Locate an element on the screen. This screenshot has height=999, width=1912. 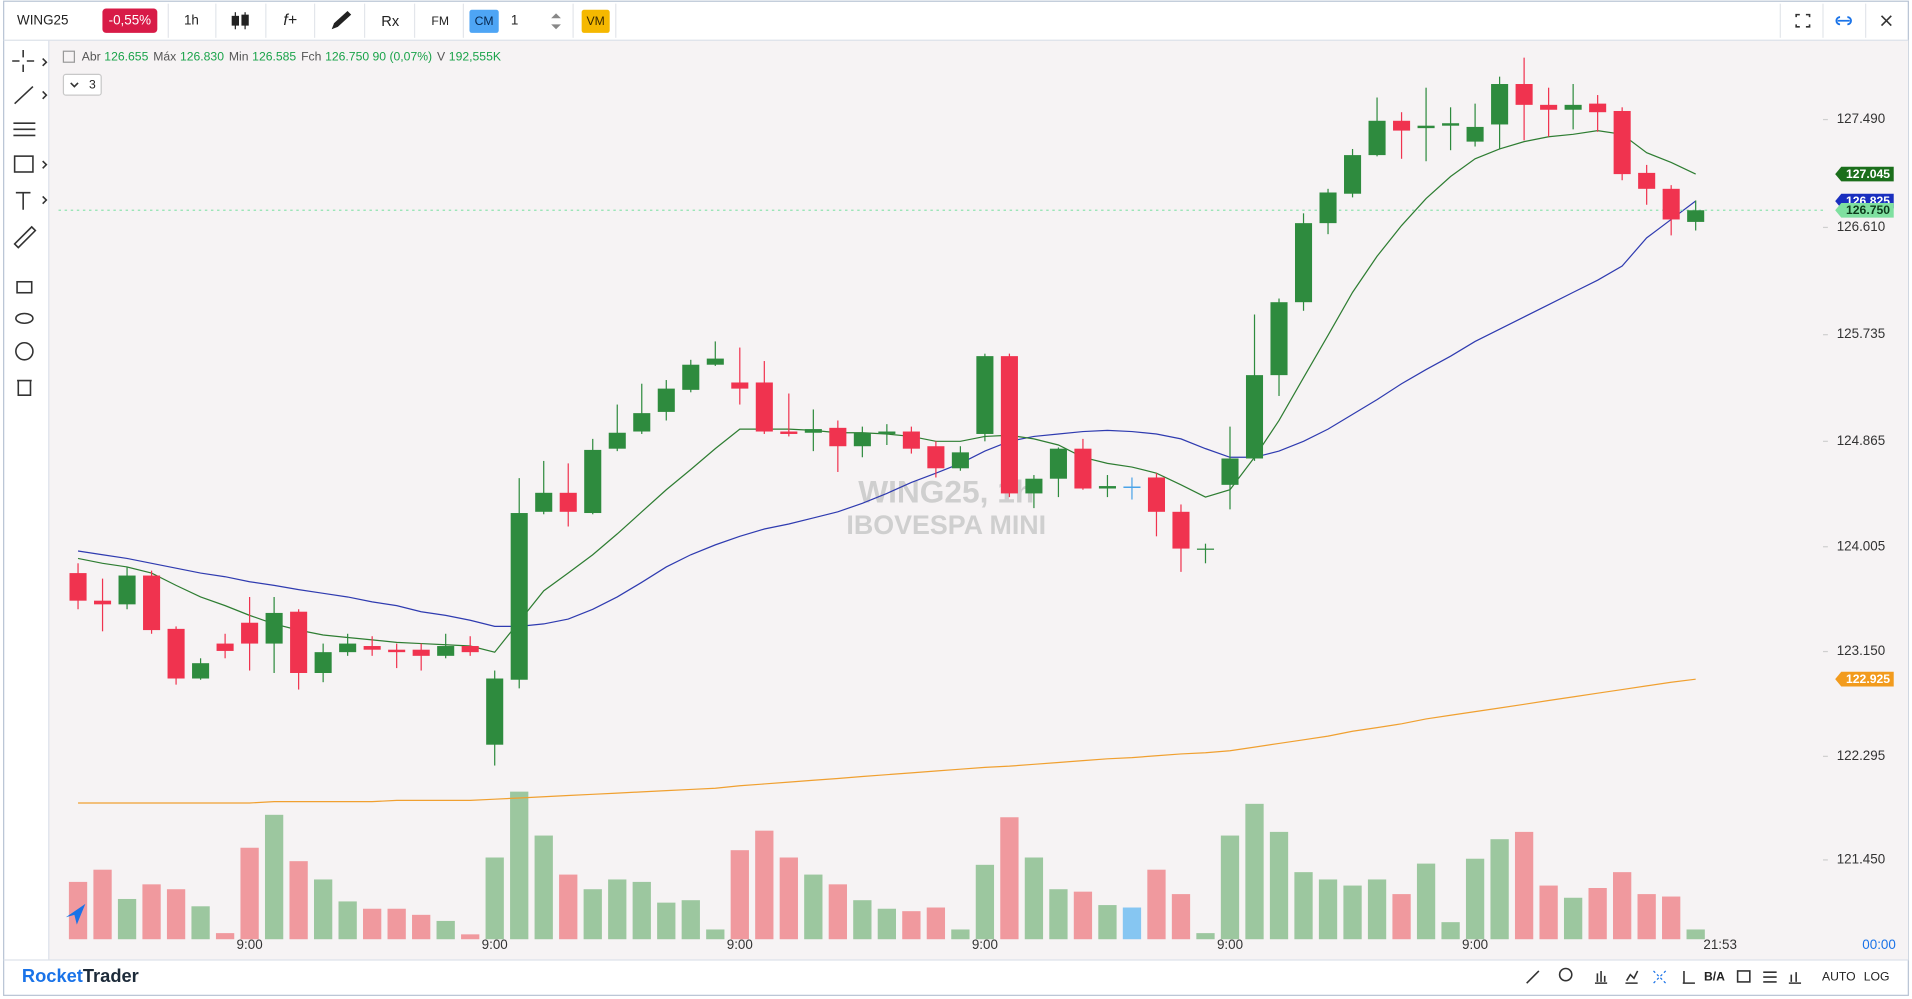
ruler-tool is located at coordinates (25, 237).